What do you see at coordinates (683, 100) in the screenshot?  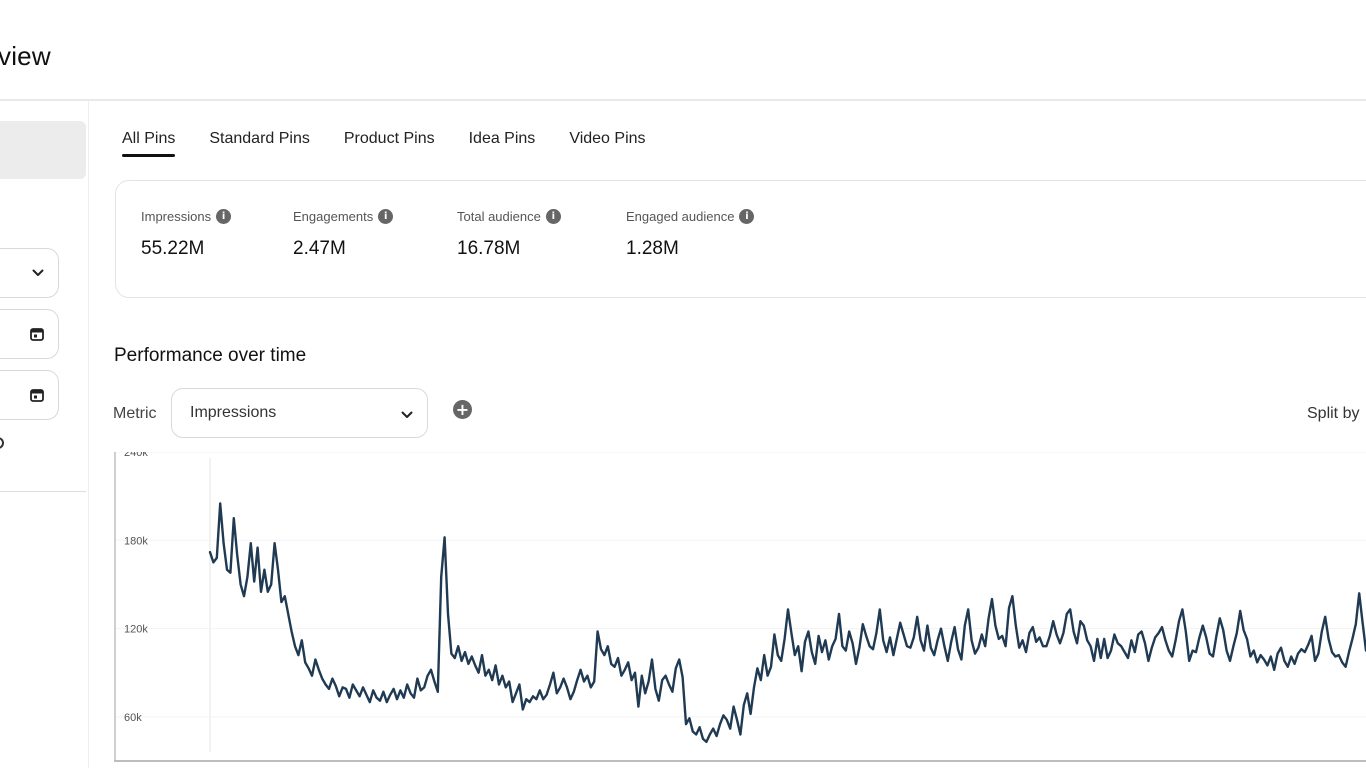 I see `header-divider` at bounding box center [683, 100].